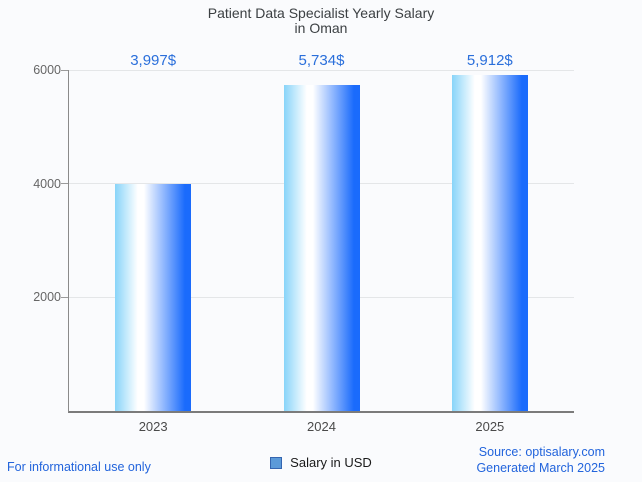 This screenshot has height=482, width=642. I want to click on legend-label: Salary in USD, so click(331, 462).